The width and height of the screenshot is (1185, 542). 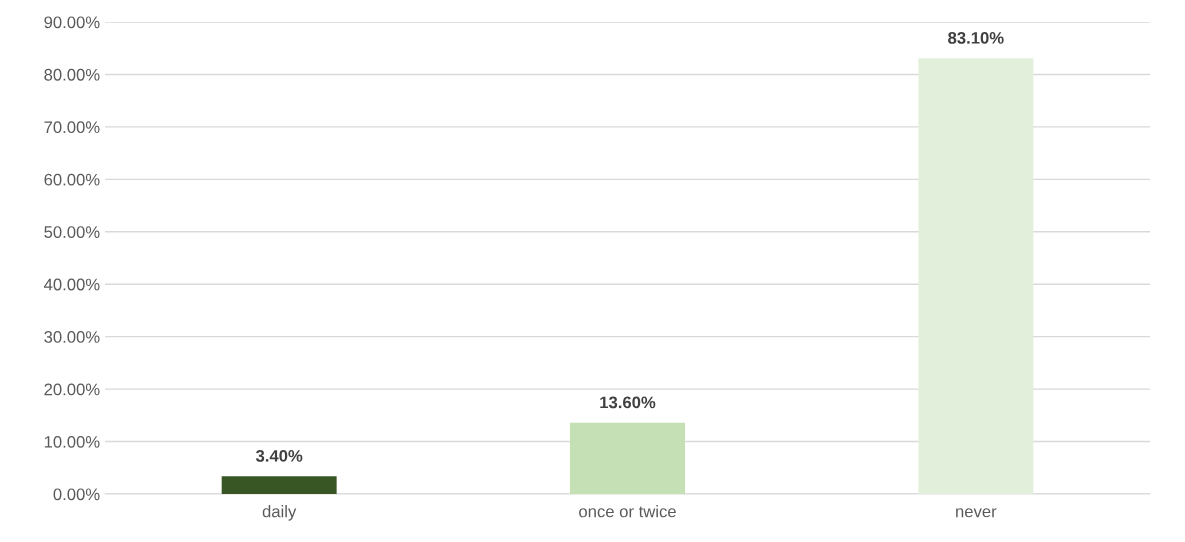 I want to click on y-tick-label: 10.00%, so click(x=72, y=441).